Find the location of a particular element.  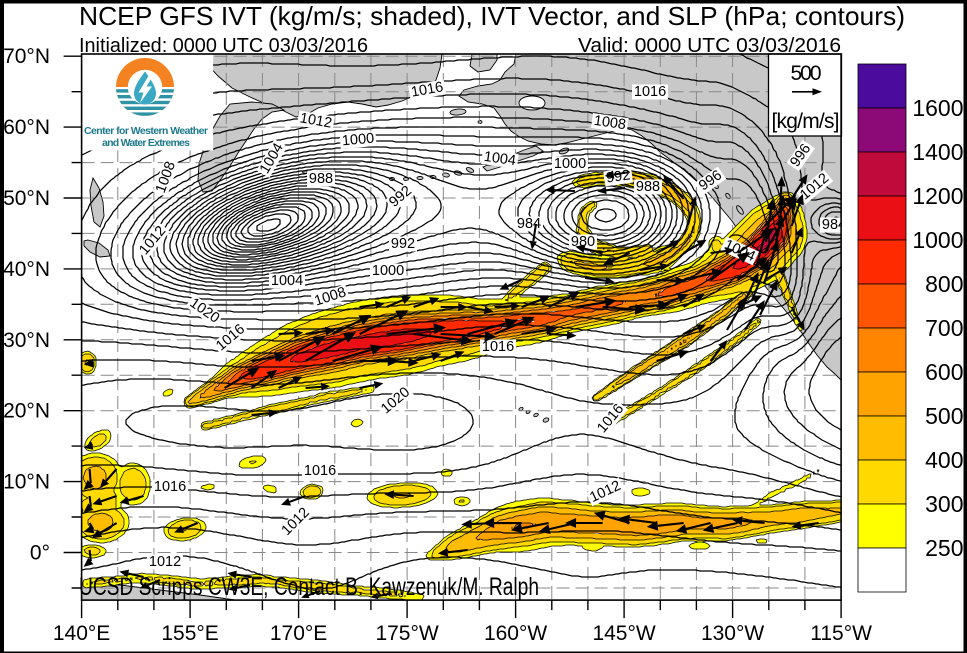

svg-text: [kg/m/s] is located at coordinates (806, 121).